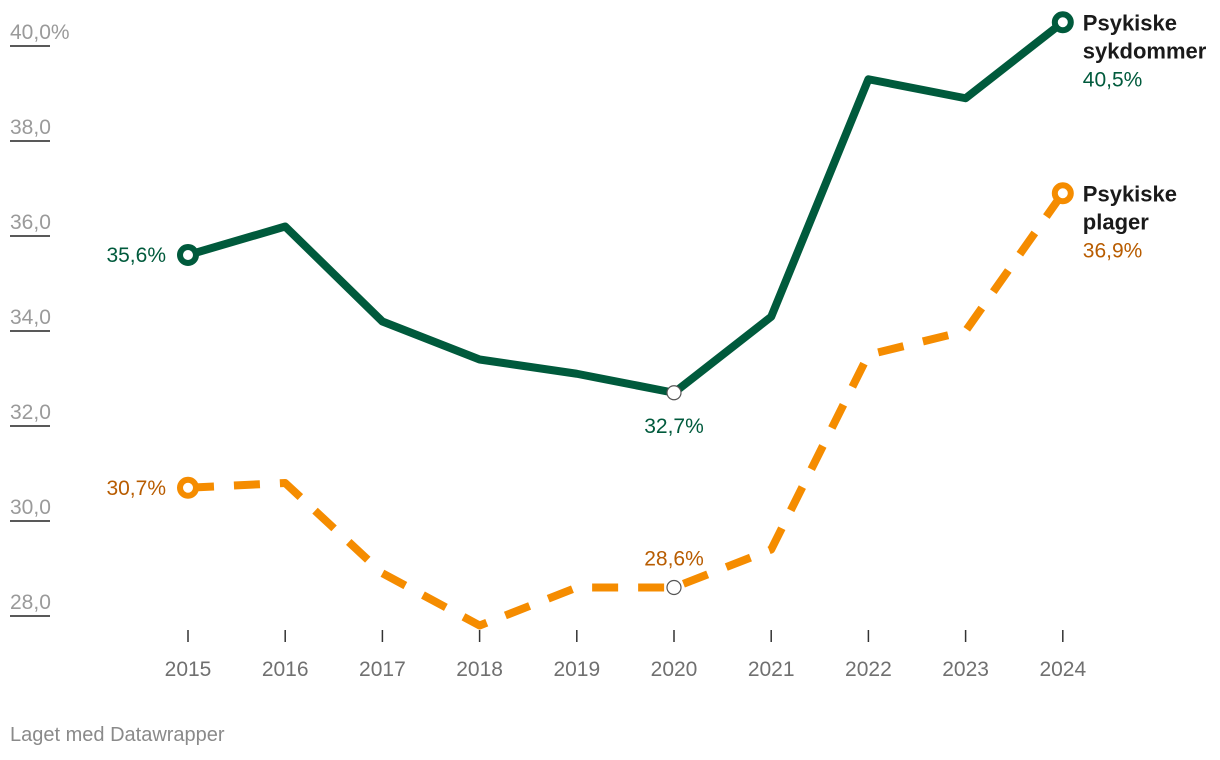 This screenshot has width=1220, height=760. Describe the element at coordinates (1145, 50) in the screenshot. I see `series-name-label: sykdommer` at that location.